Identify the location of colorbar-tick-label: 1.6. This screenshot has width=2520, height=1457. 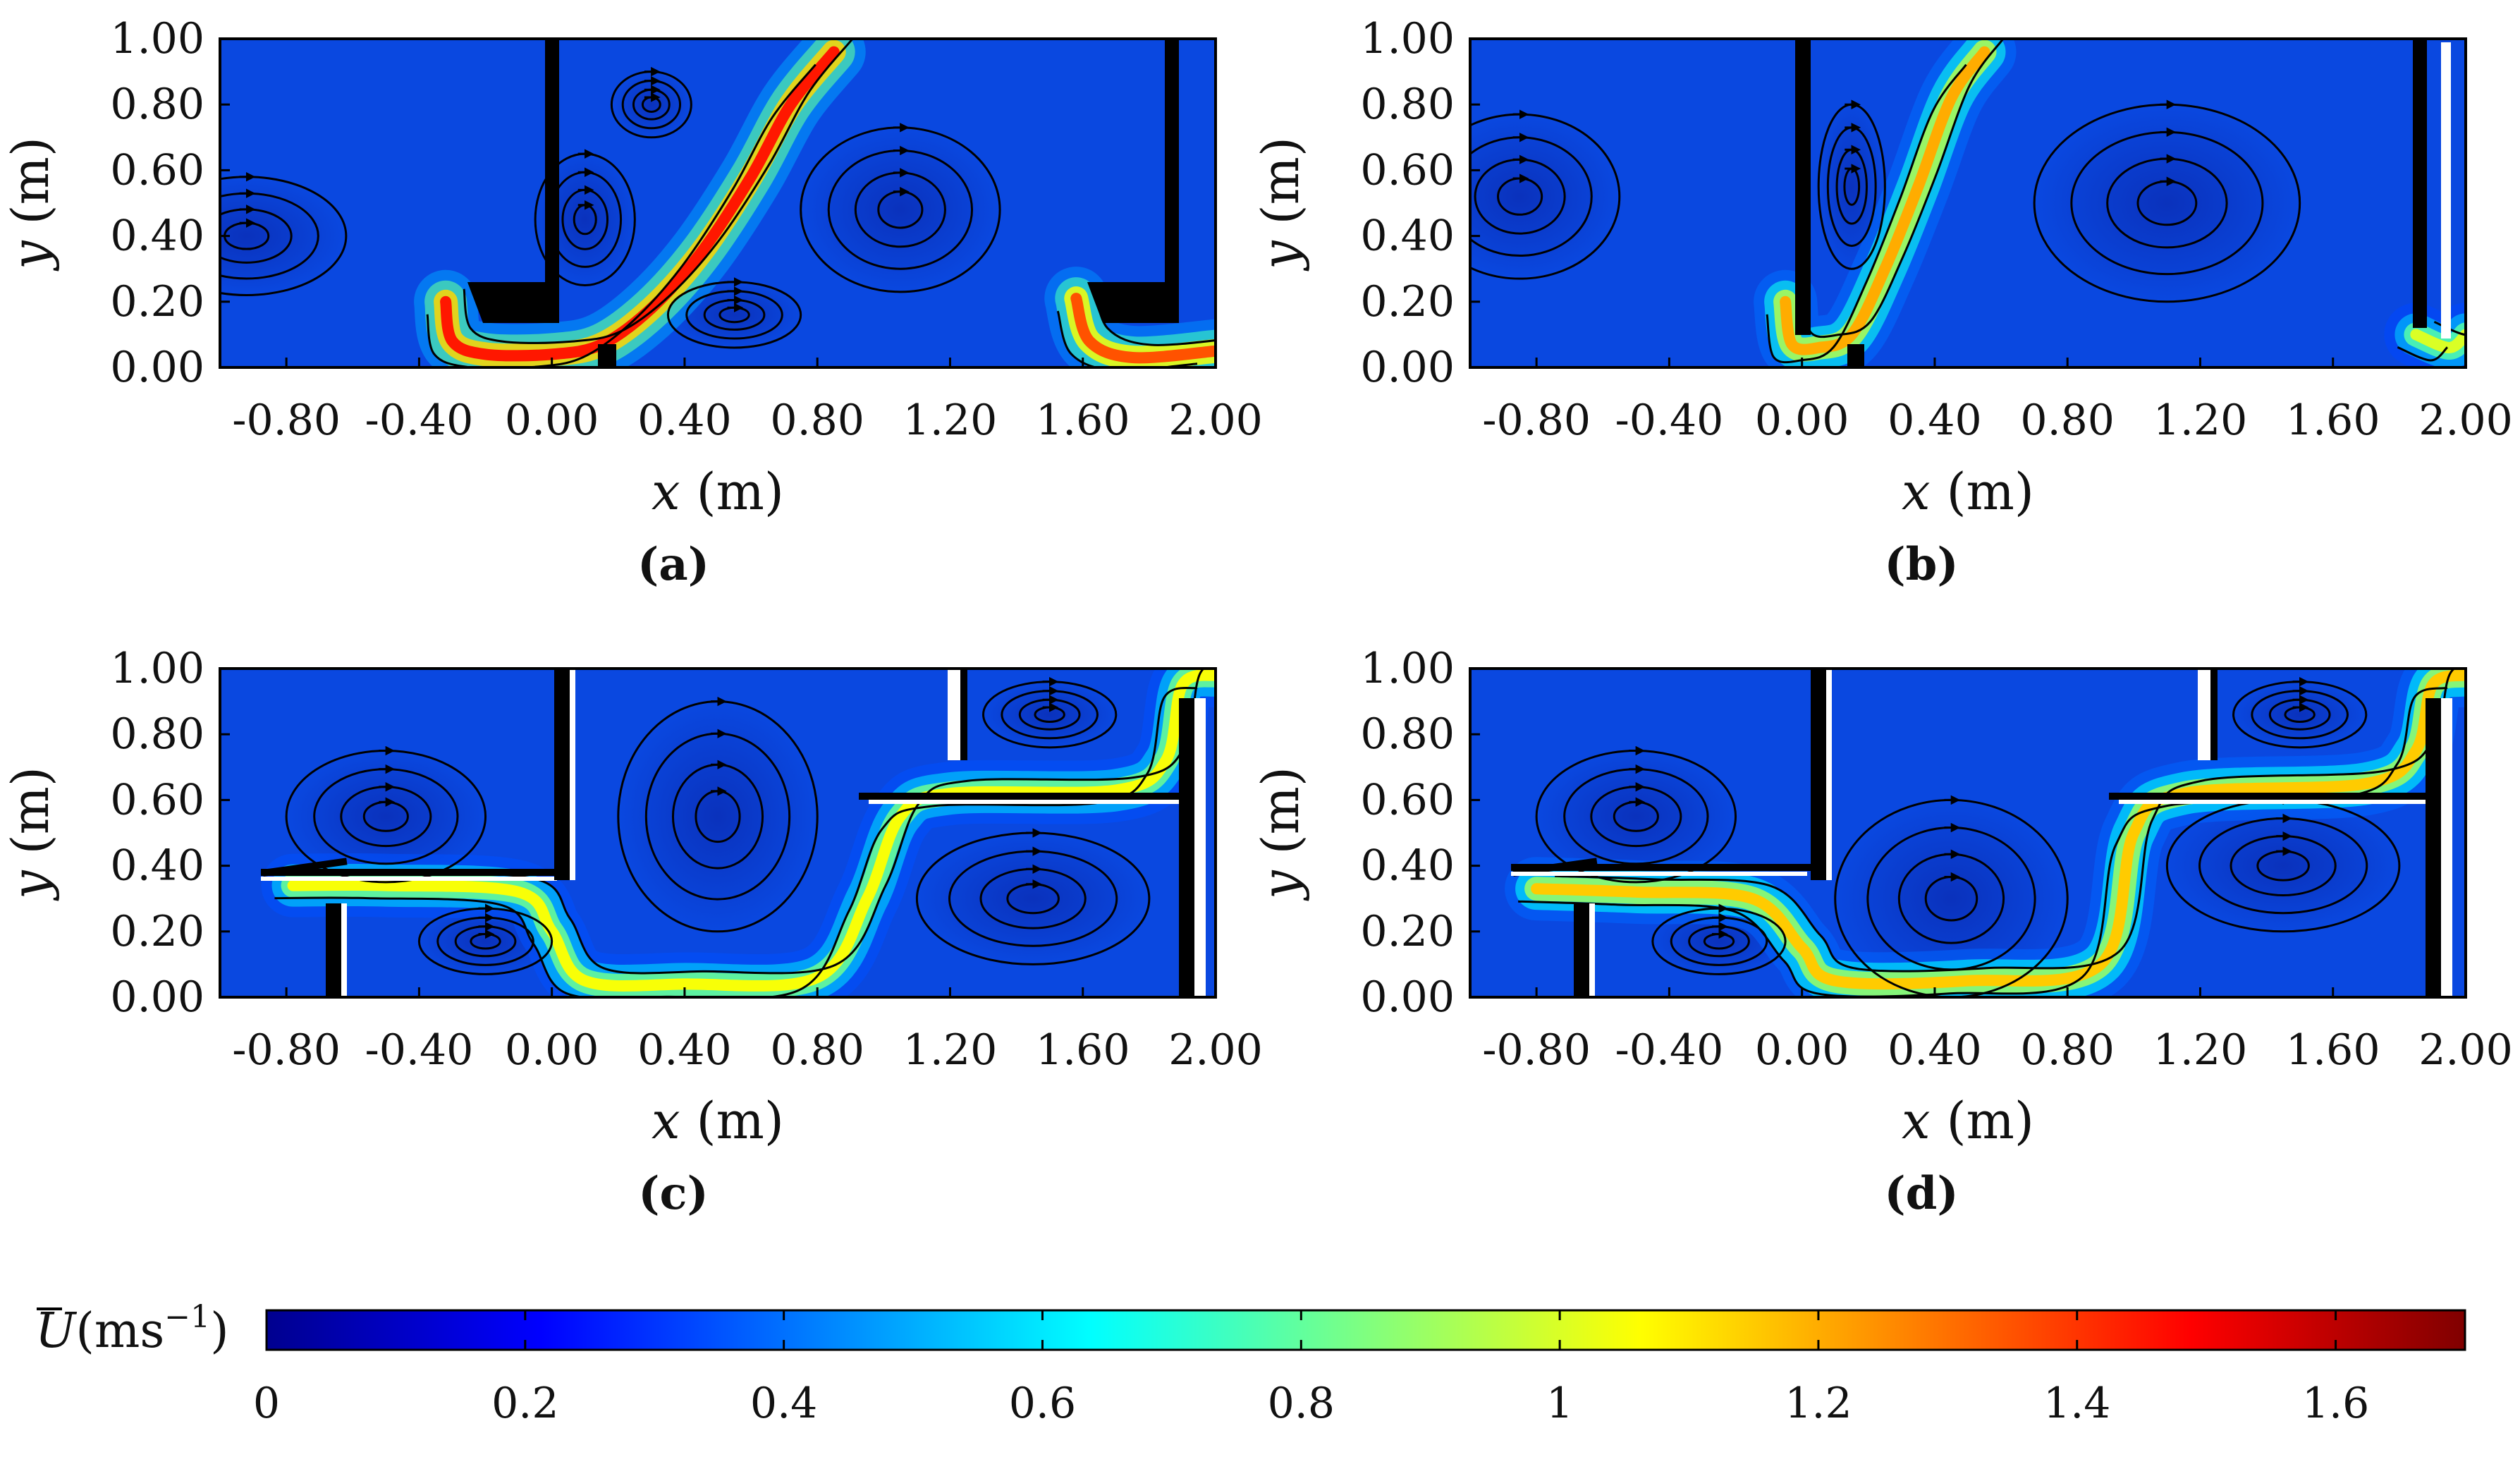
(2335, 1403).